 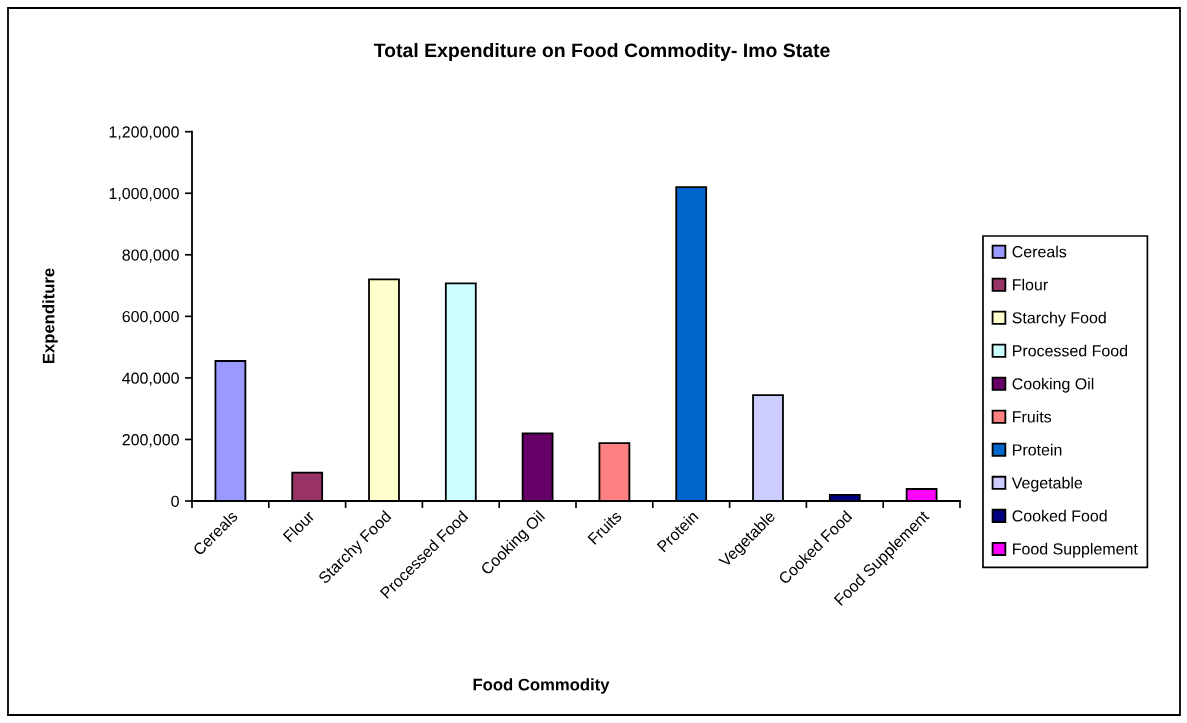 What do you see at coordinates (175, 501) in the screenshot?
I see `y-tick-label: 0` at bounding box center [175, 501].